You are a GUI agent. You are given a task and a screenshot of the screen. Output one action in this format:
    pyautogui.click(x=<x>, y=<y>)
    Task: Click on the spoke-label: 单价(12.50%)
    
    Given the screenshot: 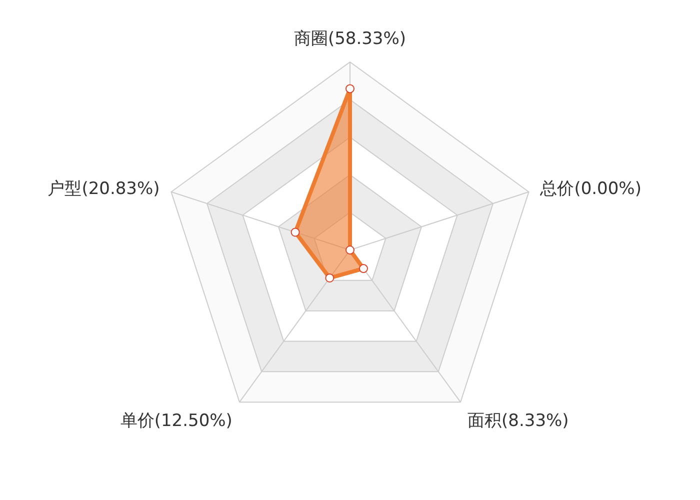 What is the action you would take?
    pyautogui.click(x=176, y=420)
    